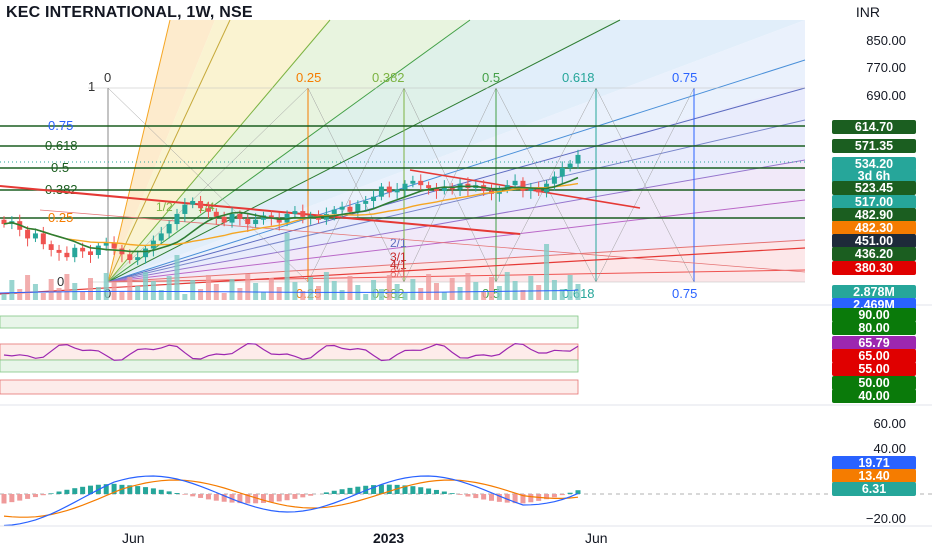 The height and width of the screenshot is (555, 932). I want to click on price-tag: 380.30, so click(874, 268).